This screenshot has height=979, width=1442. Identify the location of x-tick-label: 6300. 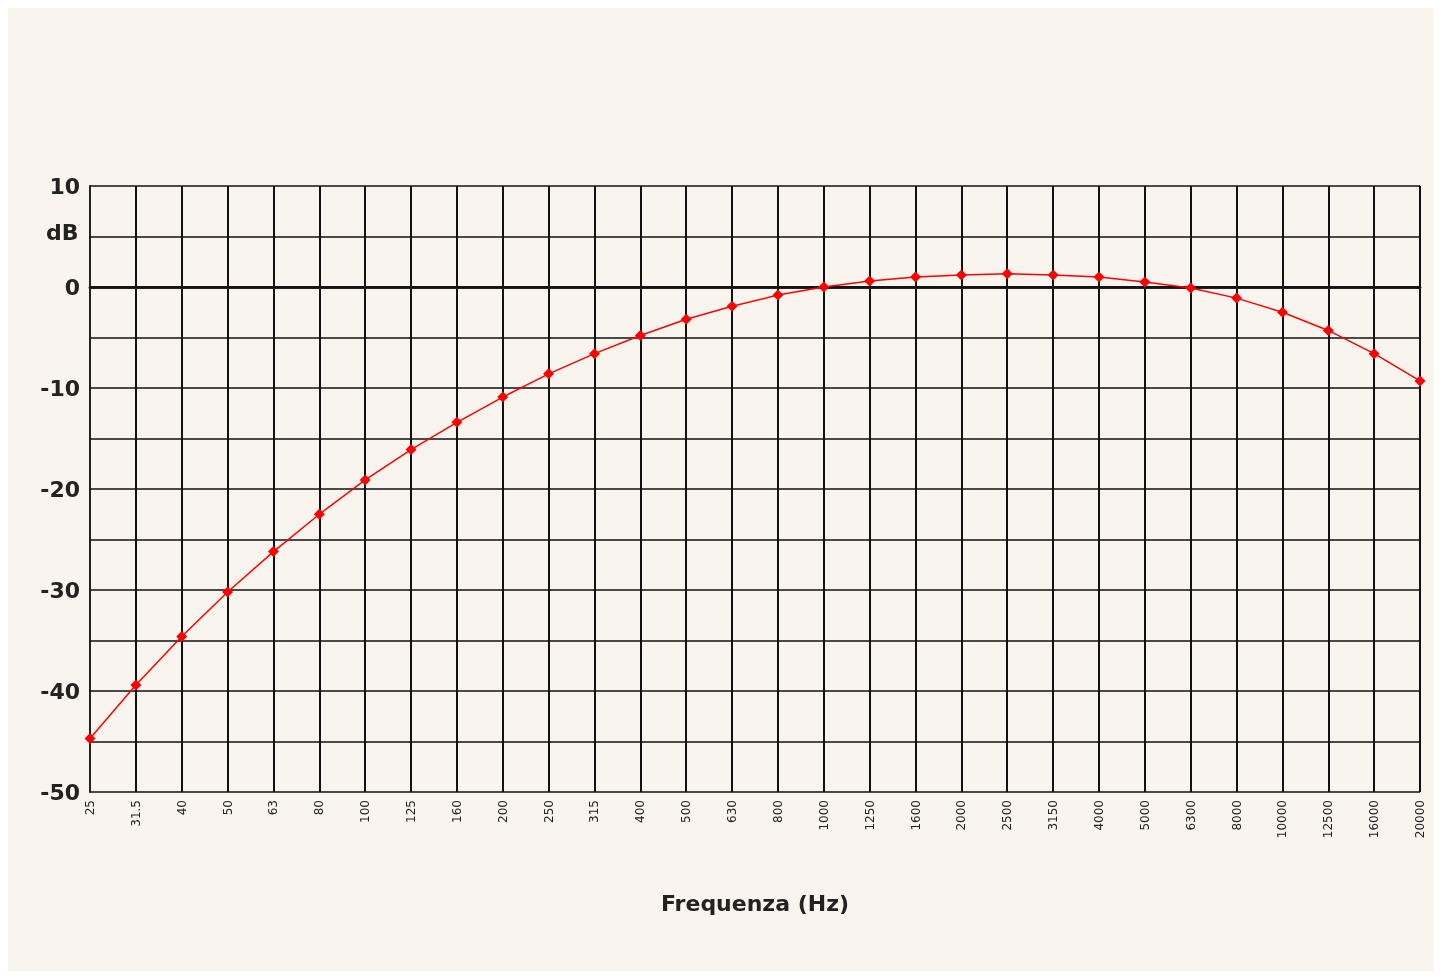
(1190, 815).